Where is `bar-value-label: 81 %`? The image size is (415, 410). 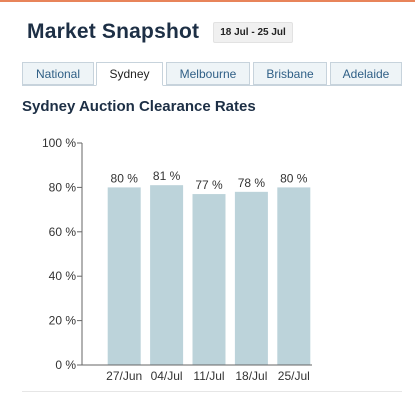 bar-value-label: 81 % is located at coordinates (167, 176).